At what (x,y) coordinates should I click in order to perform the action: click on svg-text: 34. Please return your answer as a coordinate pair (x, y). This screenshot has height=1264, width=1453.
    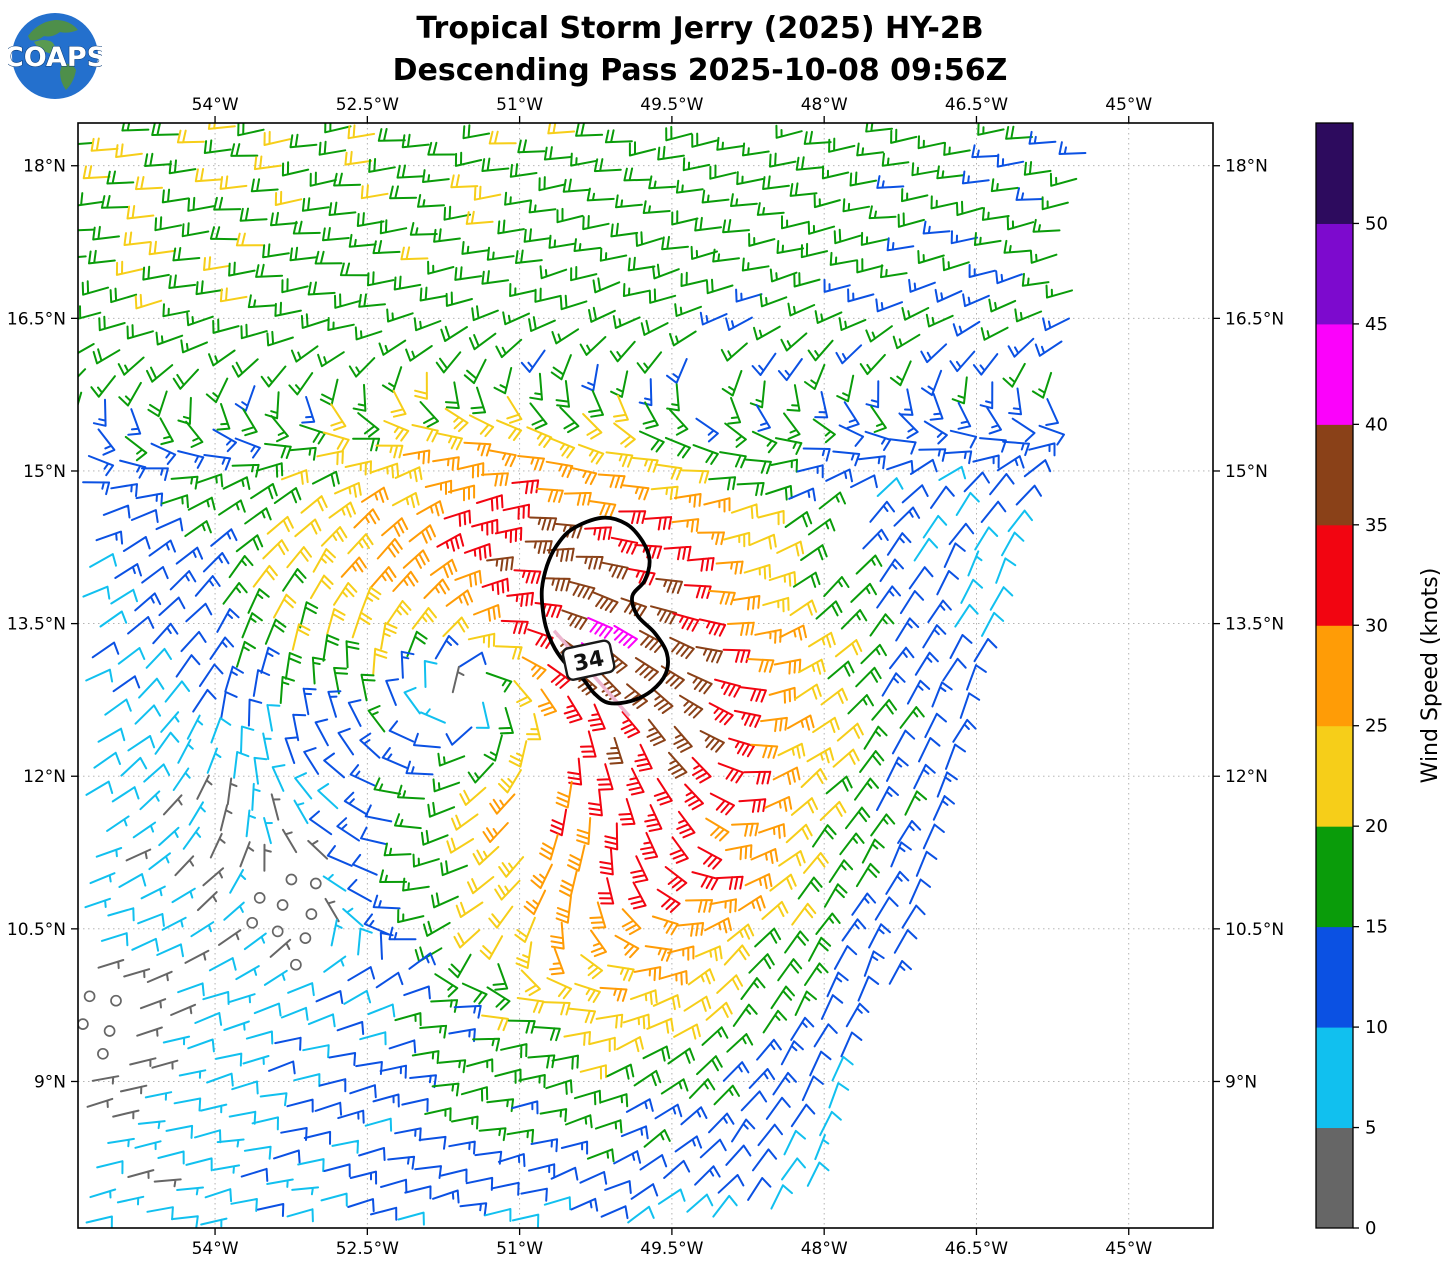
    Looking at the image, I should click on (588, 661).